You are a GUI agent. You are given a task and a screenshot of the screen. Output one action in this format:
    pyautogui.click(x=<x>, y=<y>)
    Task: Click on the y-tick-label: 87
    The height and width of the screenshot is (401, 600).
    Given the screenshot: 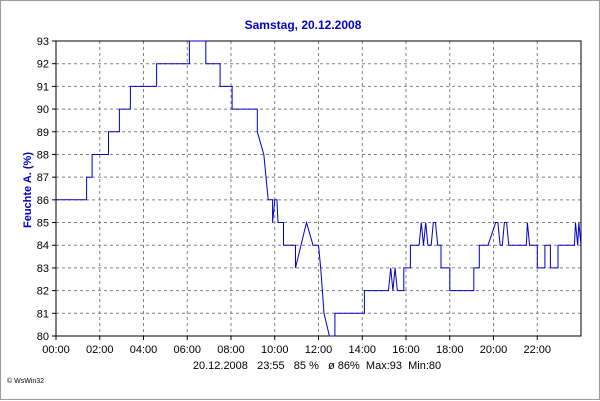 What is the action you would take?
    pyautogui.click(x=43, y=178)
    